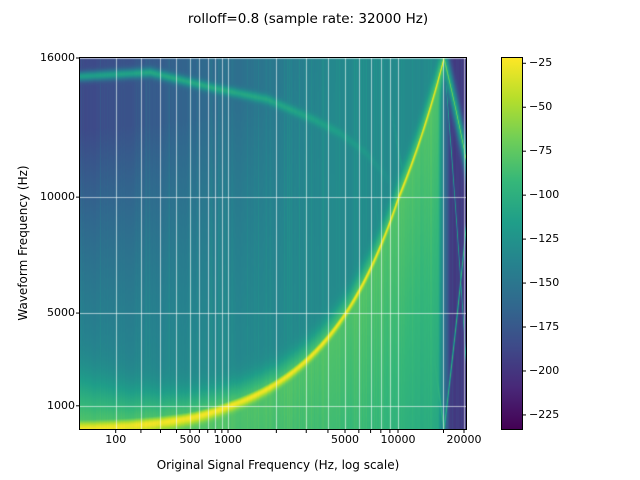  I want to click on colorbar-tick-label: −225, so click(544, 414).